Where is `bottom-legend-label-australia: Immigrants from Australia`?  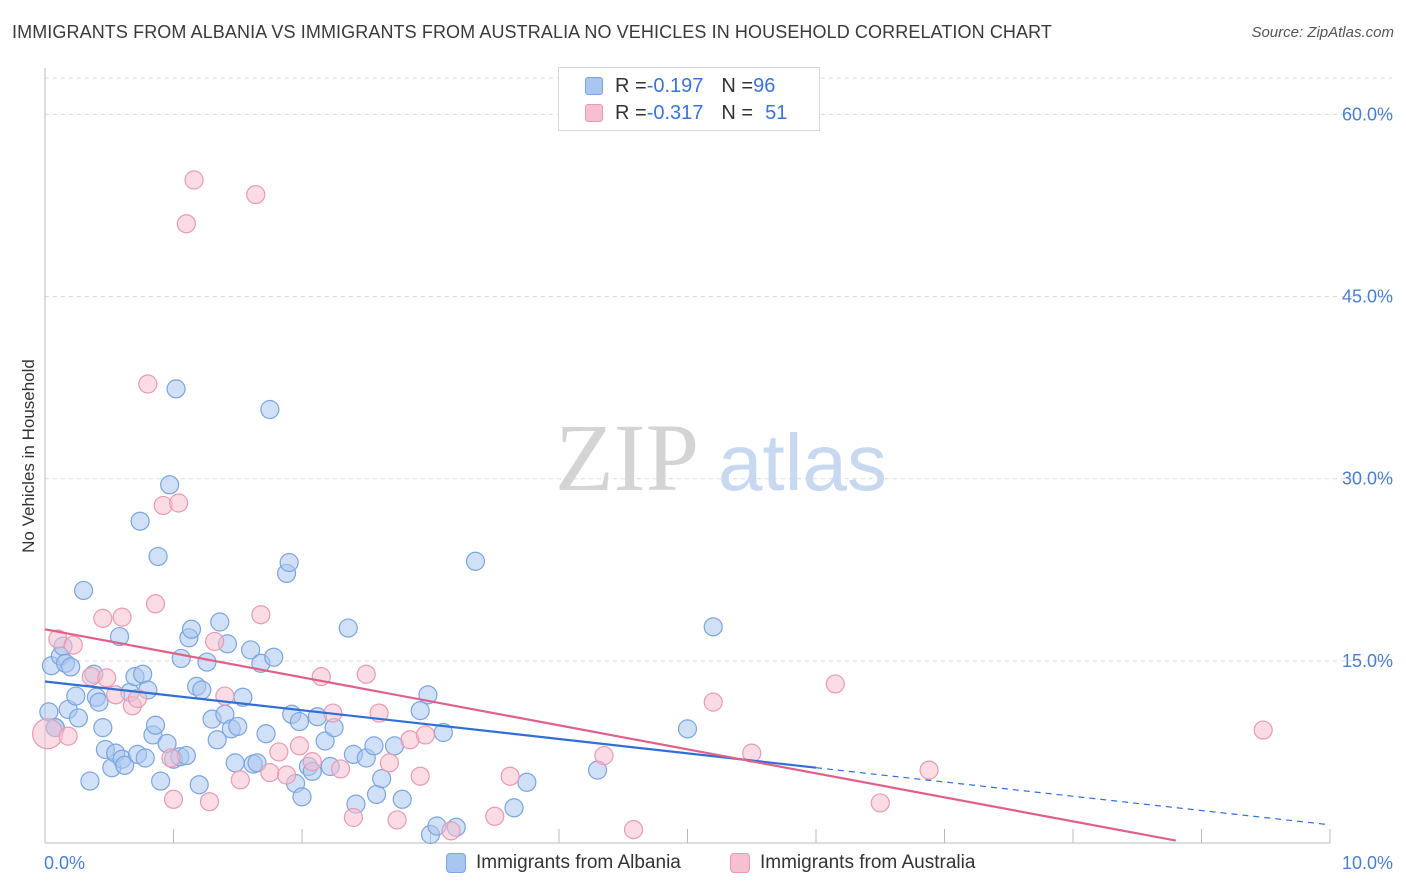
bottom-legend-label-australia: Immigrants from Australia is located at coordinates (868, 862).